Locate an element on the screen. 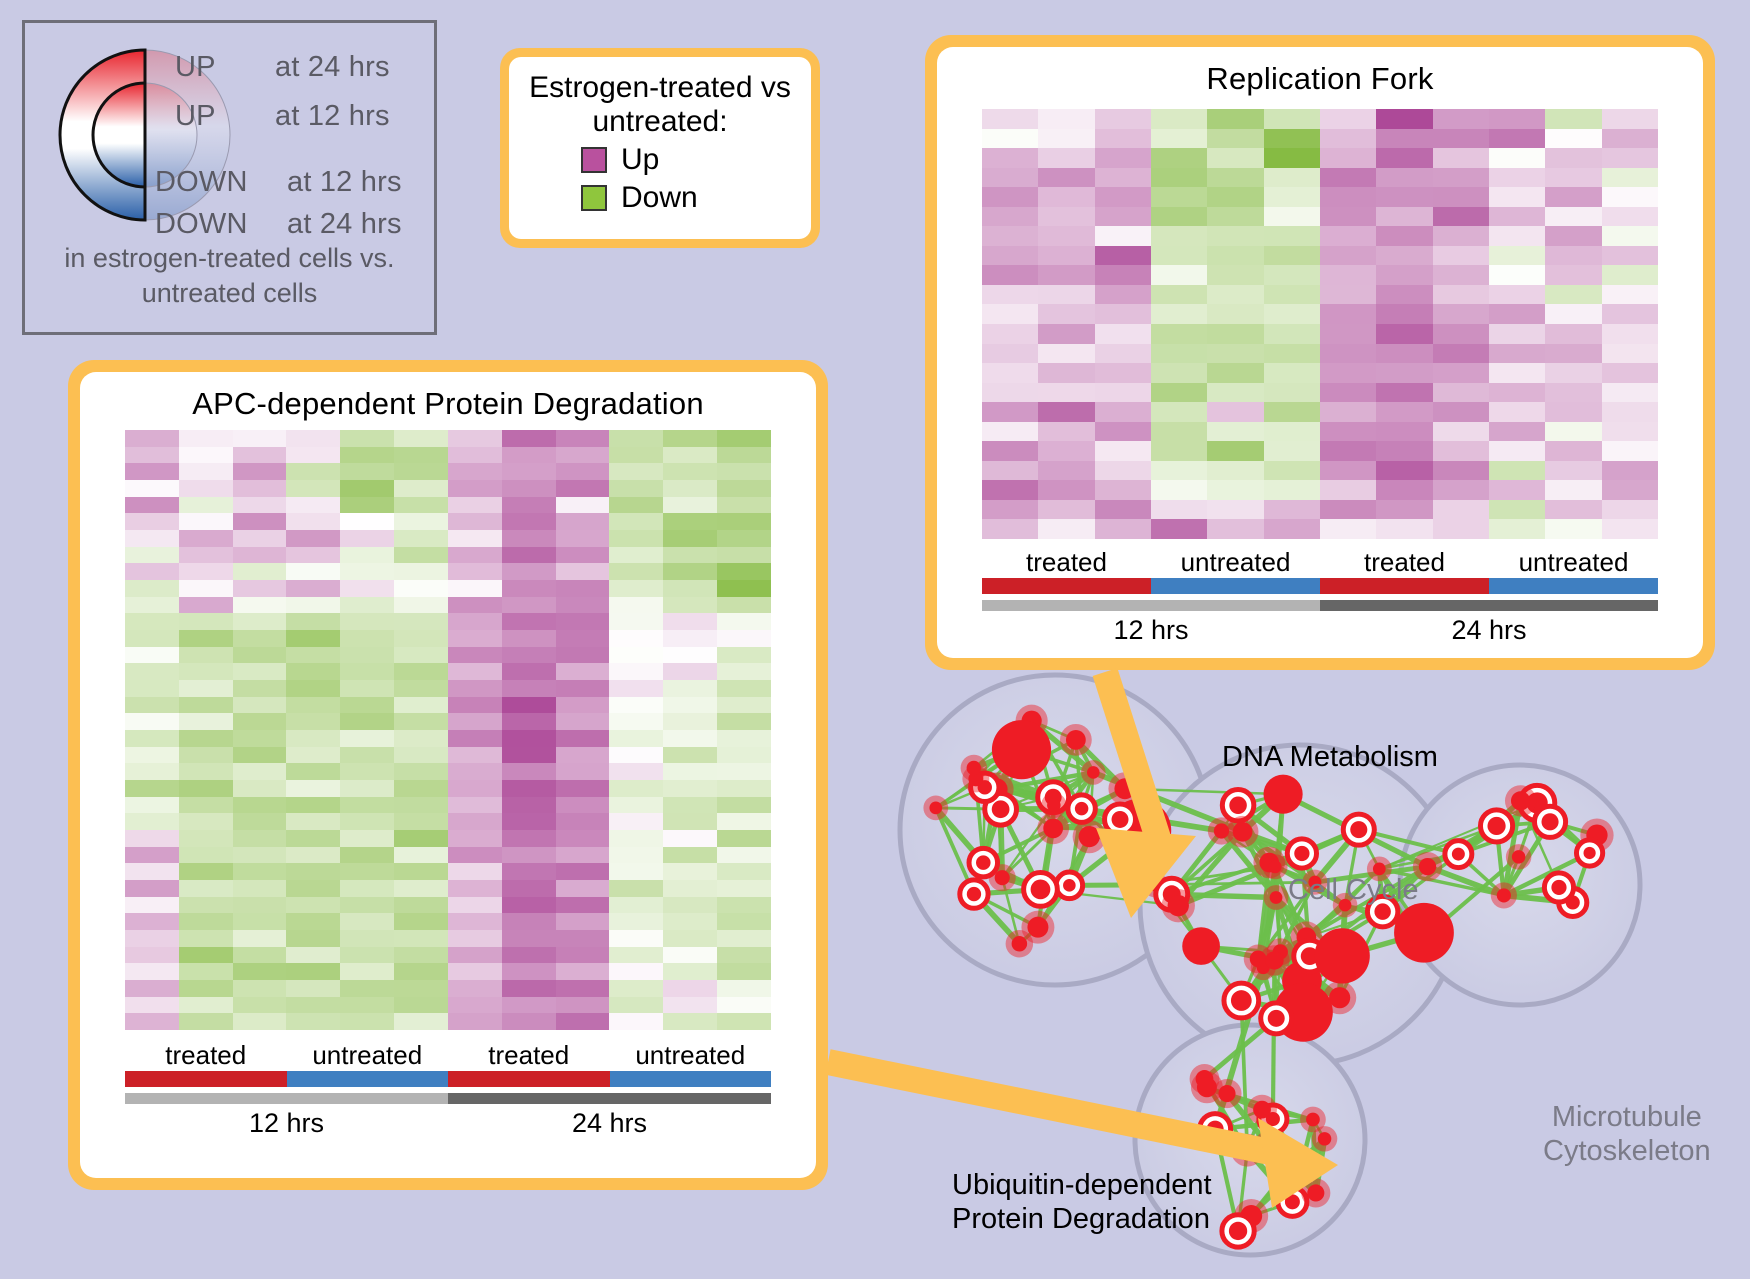  cluster-label-cell-cycle: Cell Cycle is located at coordinates (1353, 890).